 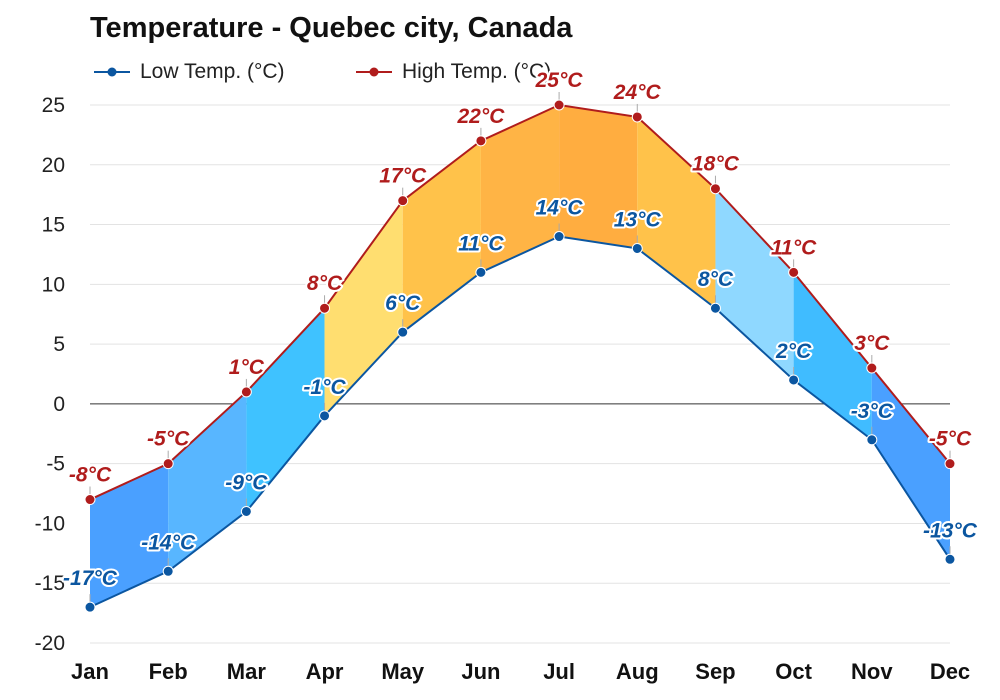 What do you see at coordinates (403, 332) in the screenshot?
I see `low-point-may` at bounding box center [403, 332].